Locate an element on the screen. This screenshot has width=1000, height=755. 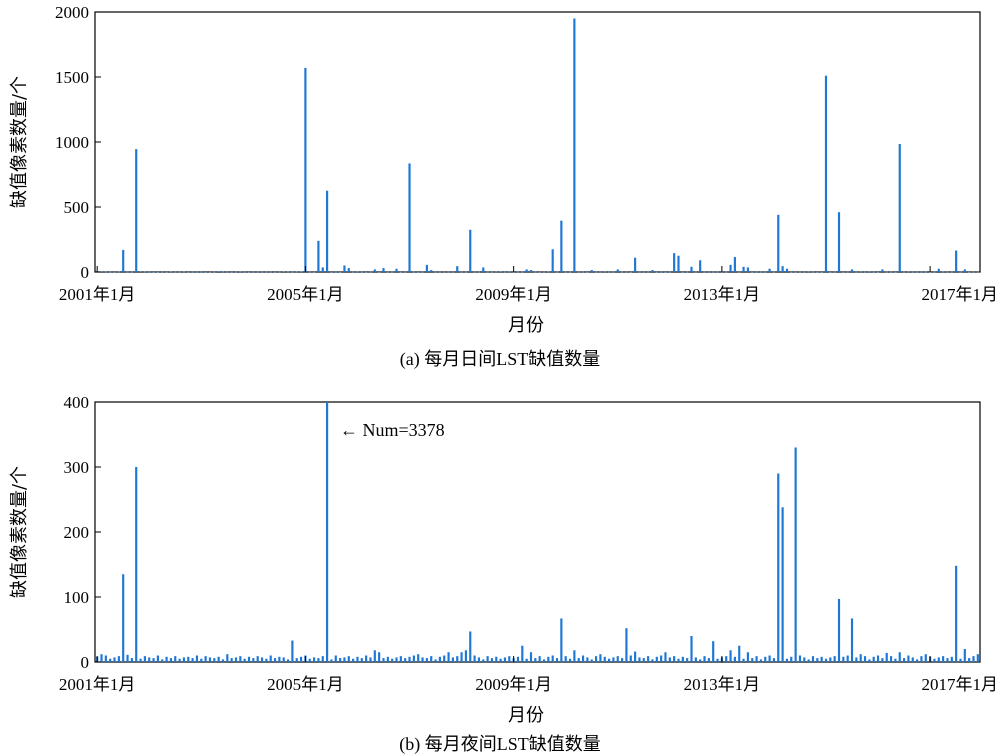
y-tick-label: 200 is located at coordinates (77, 532).